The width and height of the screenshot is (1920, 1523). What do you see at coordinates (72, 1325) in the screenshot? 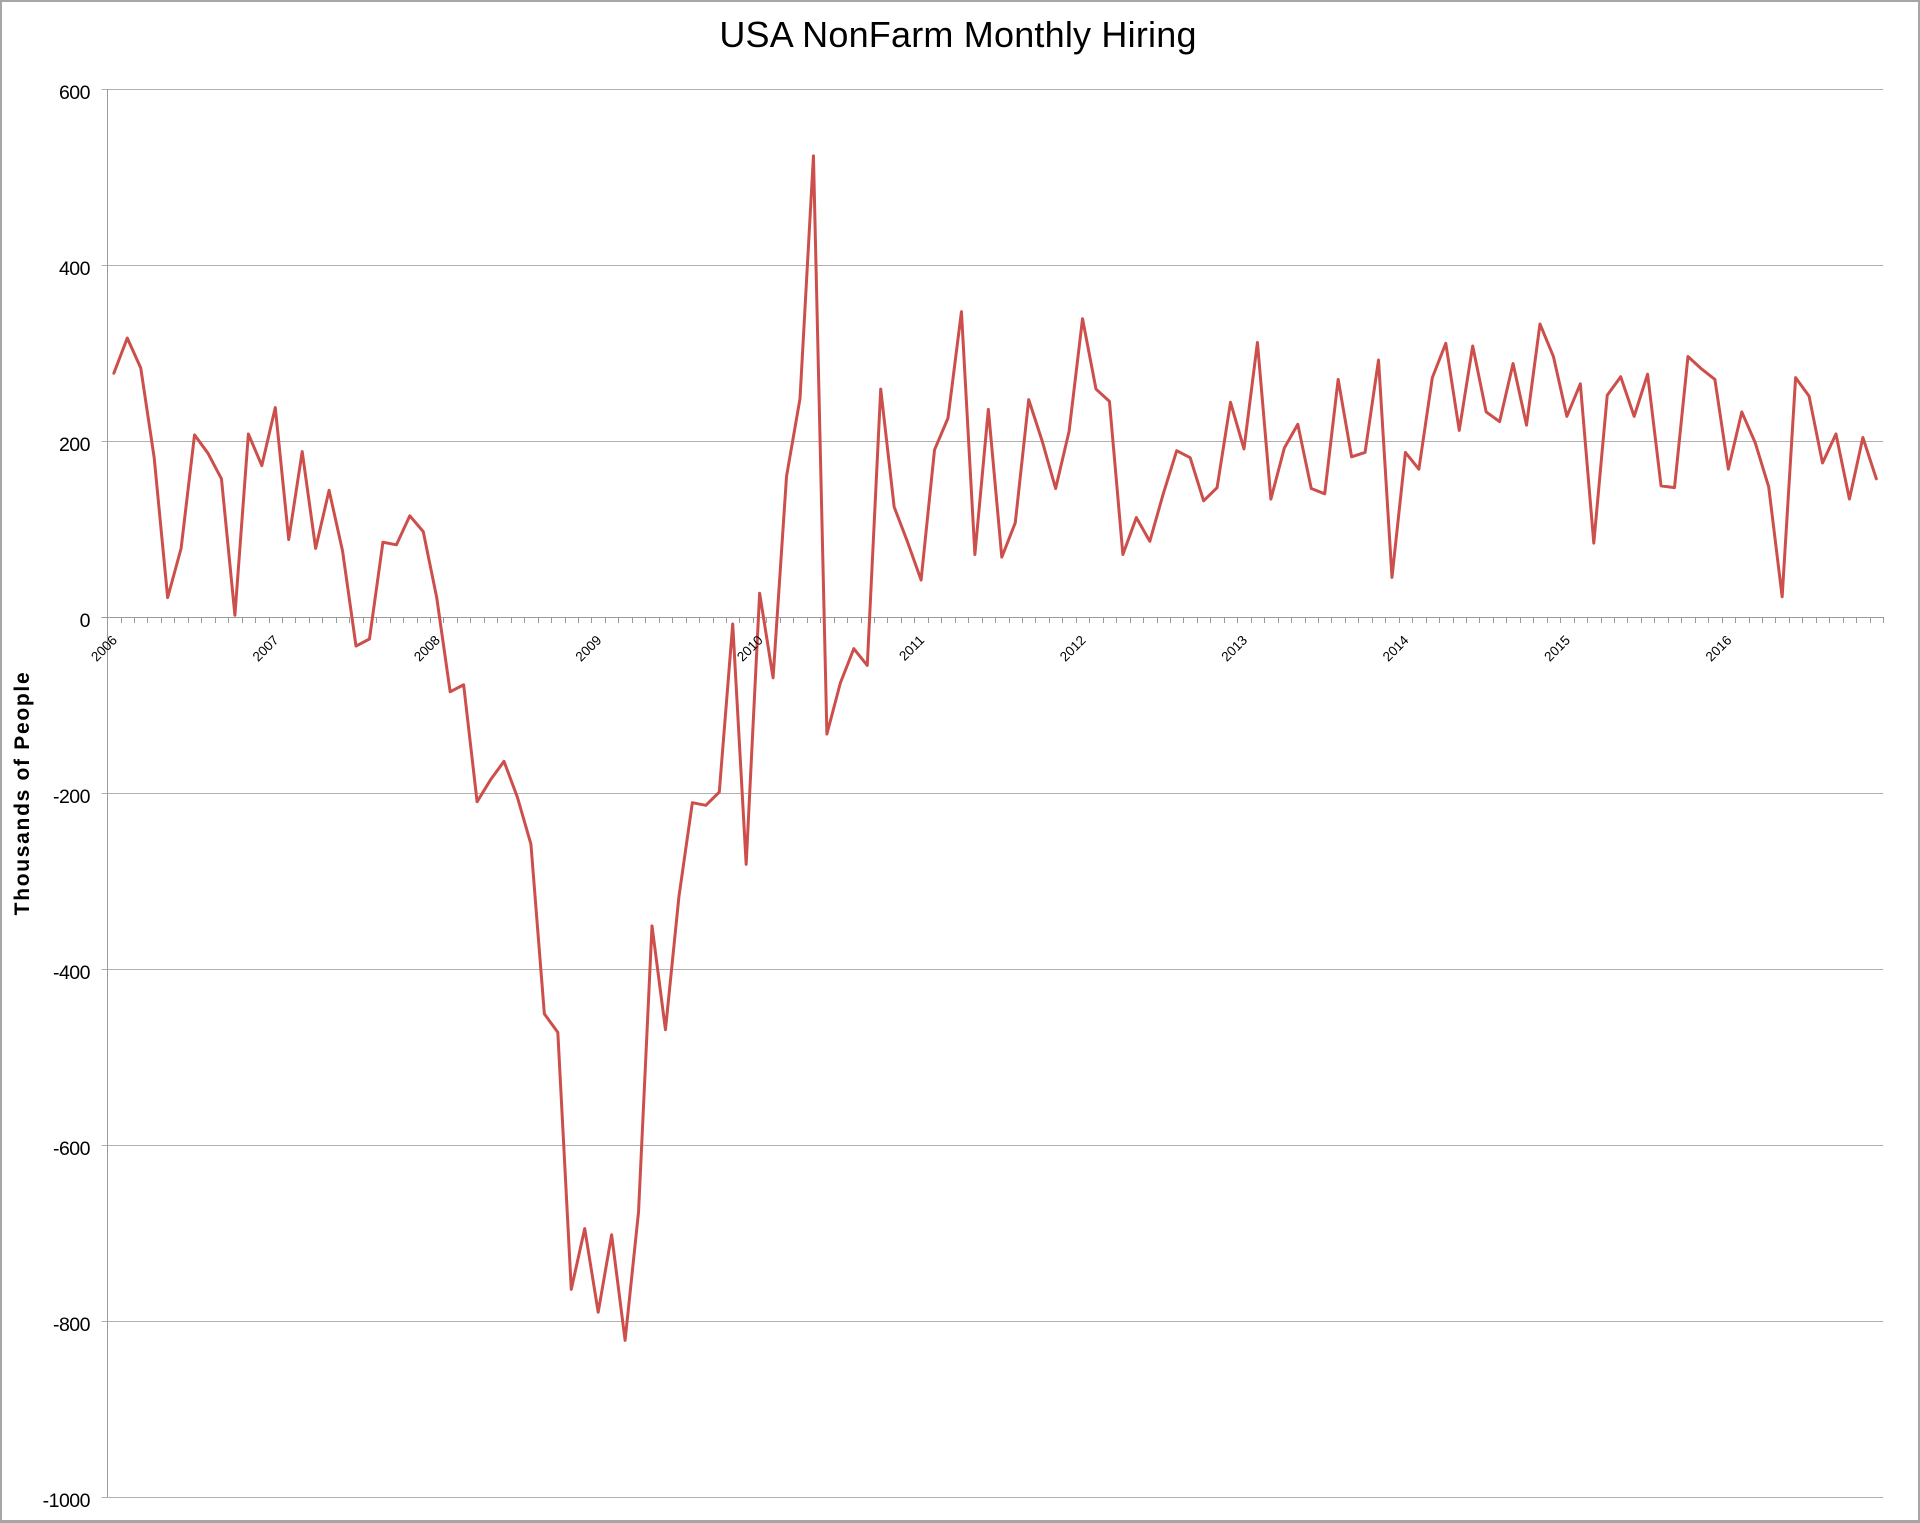
I see `svg-text: -800` at bounding box center [72, 1325].